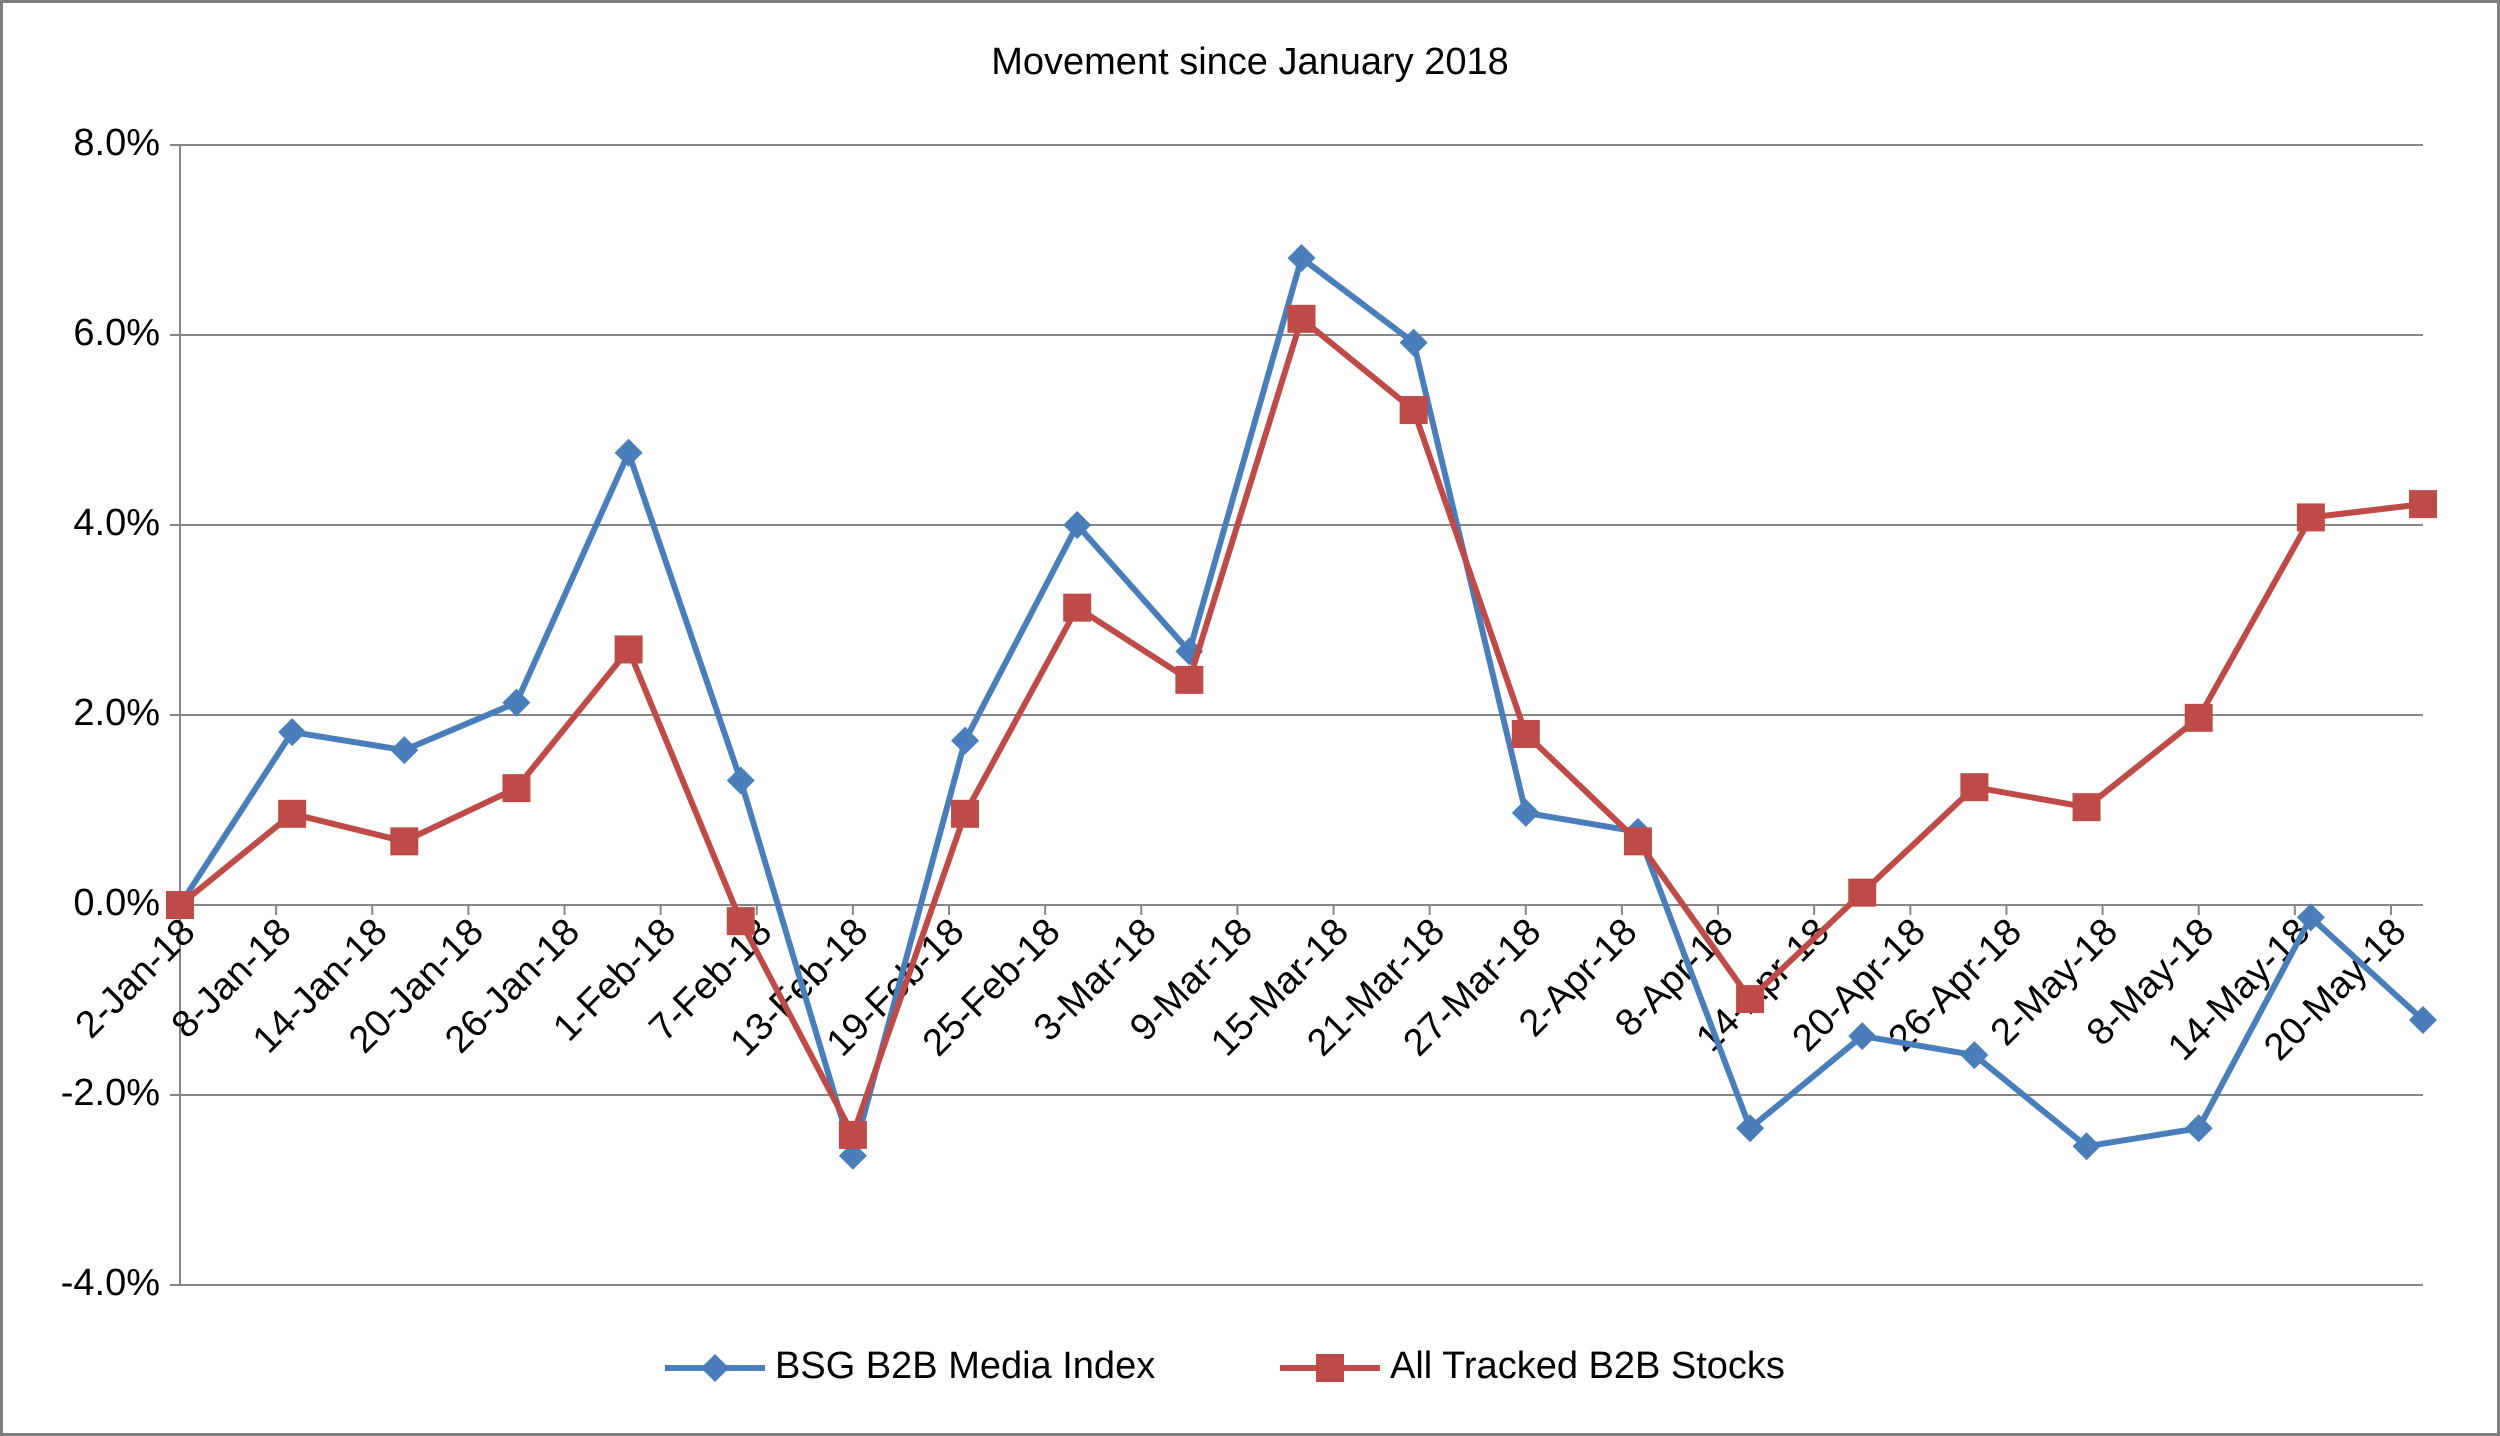 The width and height of the screenshot is (2500, 1436). I want to click on legend-label: All Tracked B2B Stocks, so click(1587, 1366).